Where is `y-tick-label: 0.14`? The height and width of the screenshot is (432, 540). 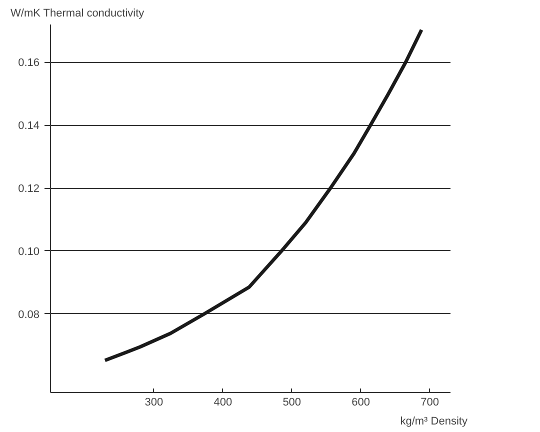
y-tick-label: 0.14 is located at coordinates (29, 126).